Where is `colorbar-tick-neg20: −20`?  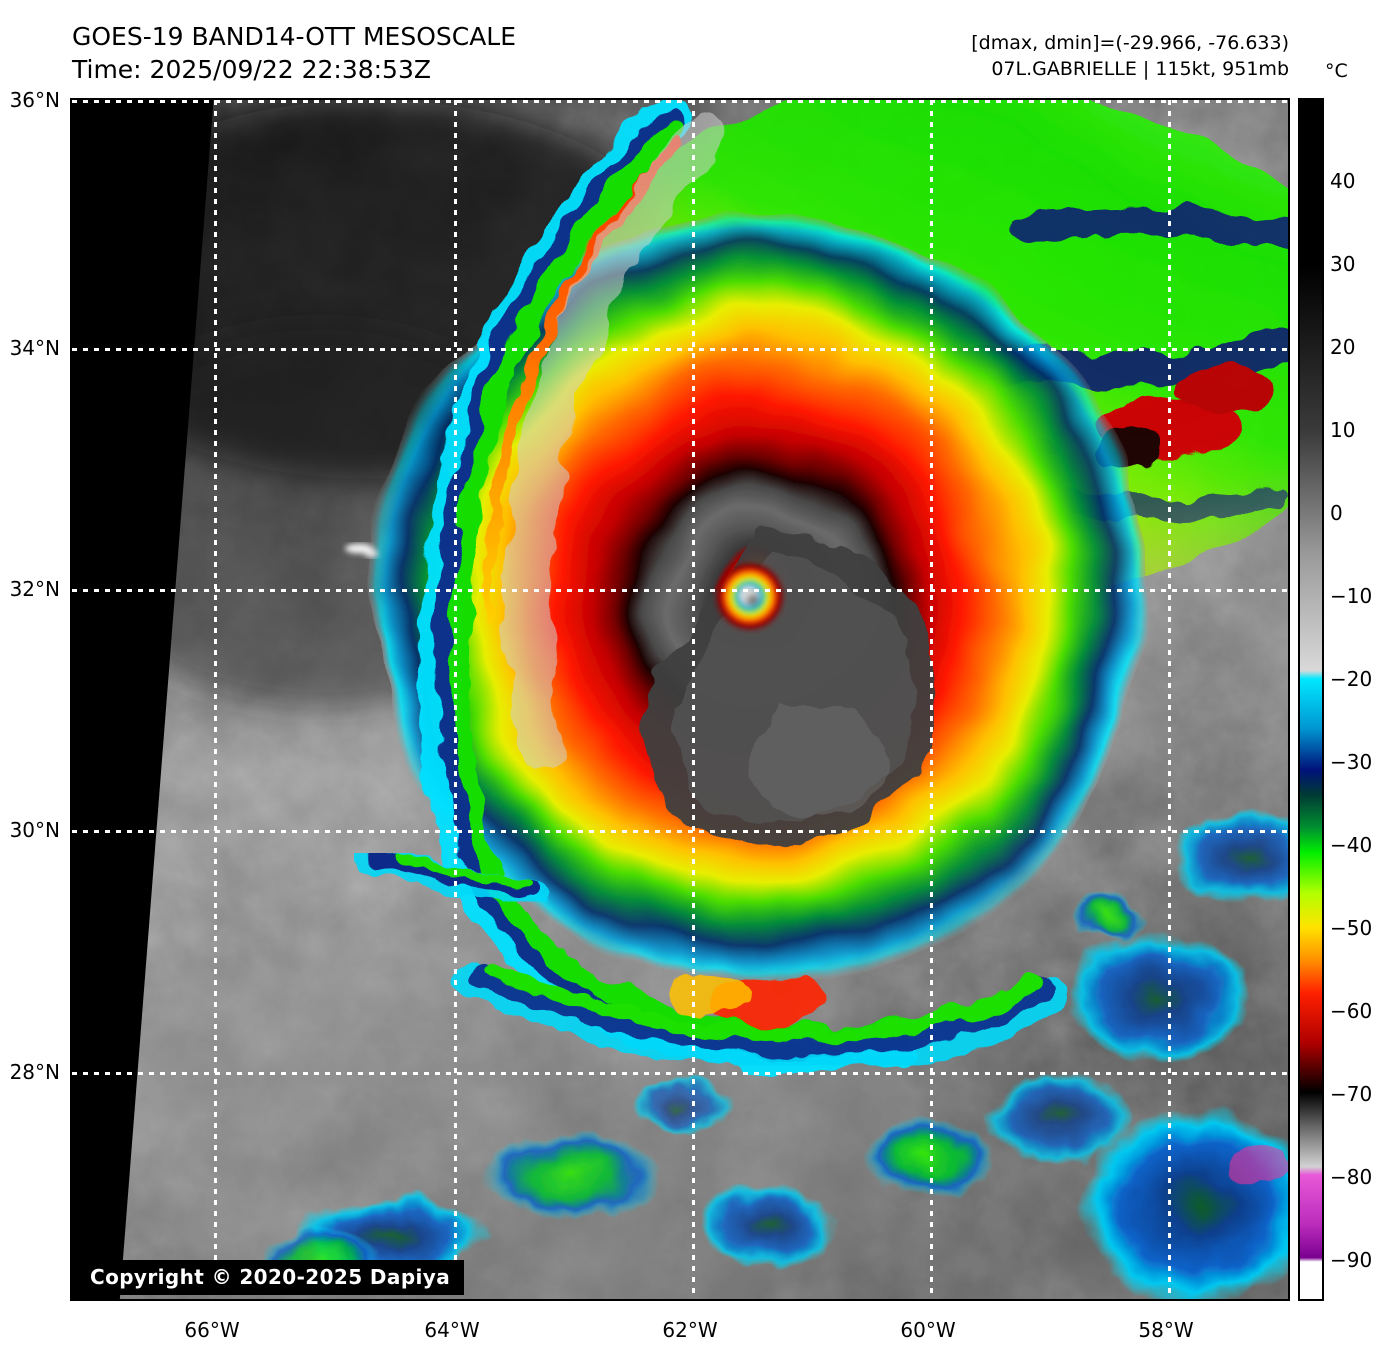 colorbar-tick-neg20: −20 is located at coordinates (1351, 678).